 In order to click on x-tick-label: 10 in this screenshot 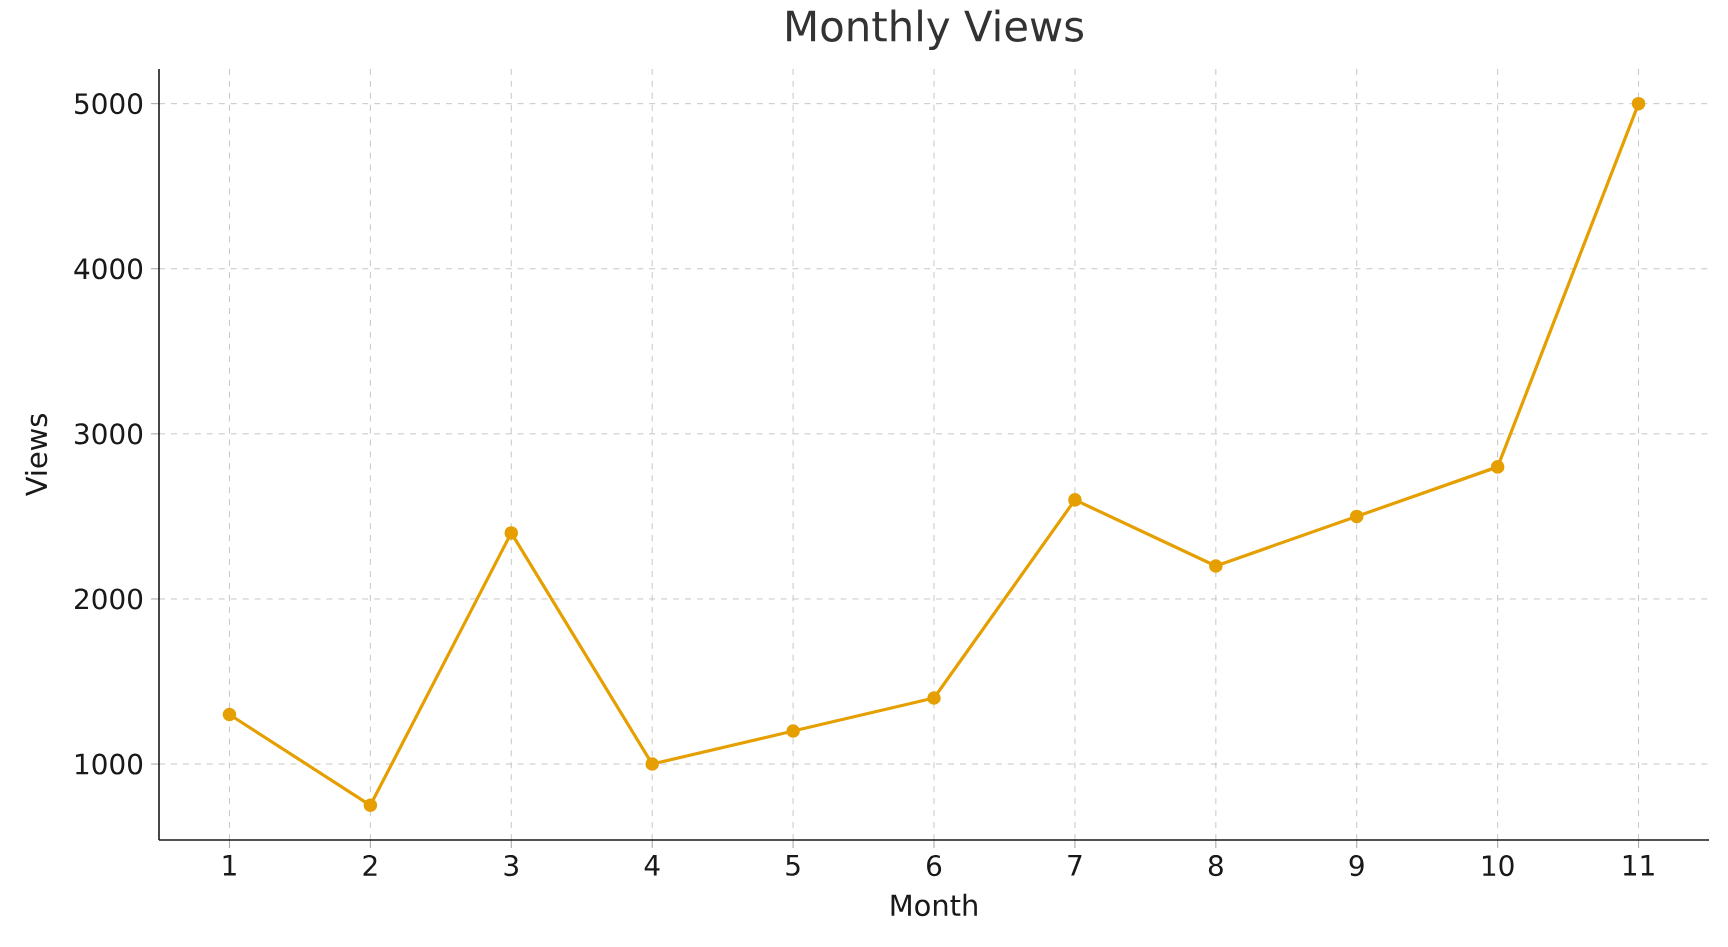, I will do `click(1498, 866)`.